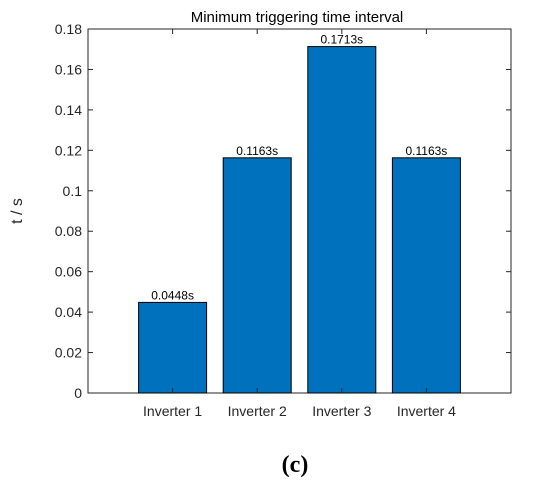 The width and height of the screenshot is (550, 488). What do you see at coordinates (68, 150) in the screenshot?
I see `y-tick-label: 0.12` at bounding box center [68, 150].